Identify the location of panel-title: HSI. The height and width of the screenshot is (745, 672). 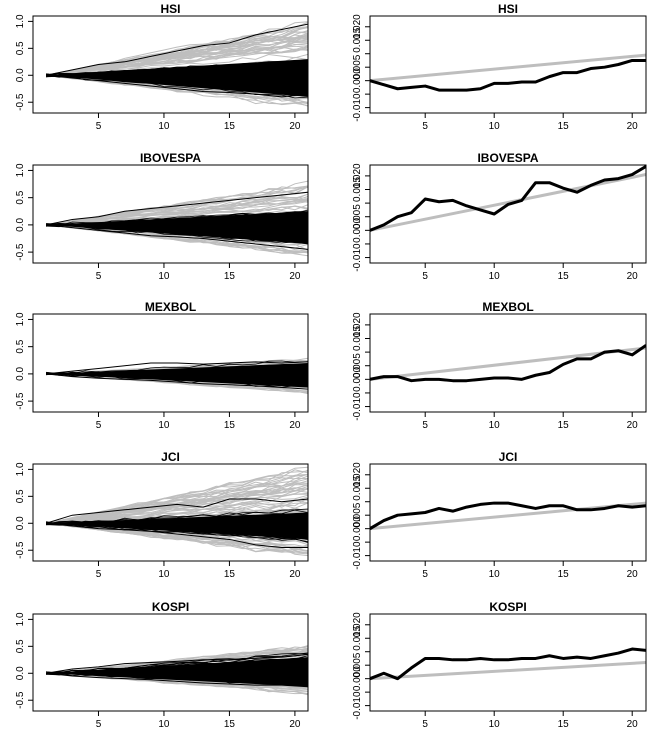
(508, 9).